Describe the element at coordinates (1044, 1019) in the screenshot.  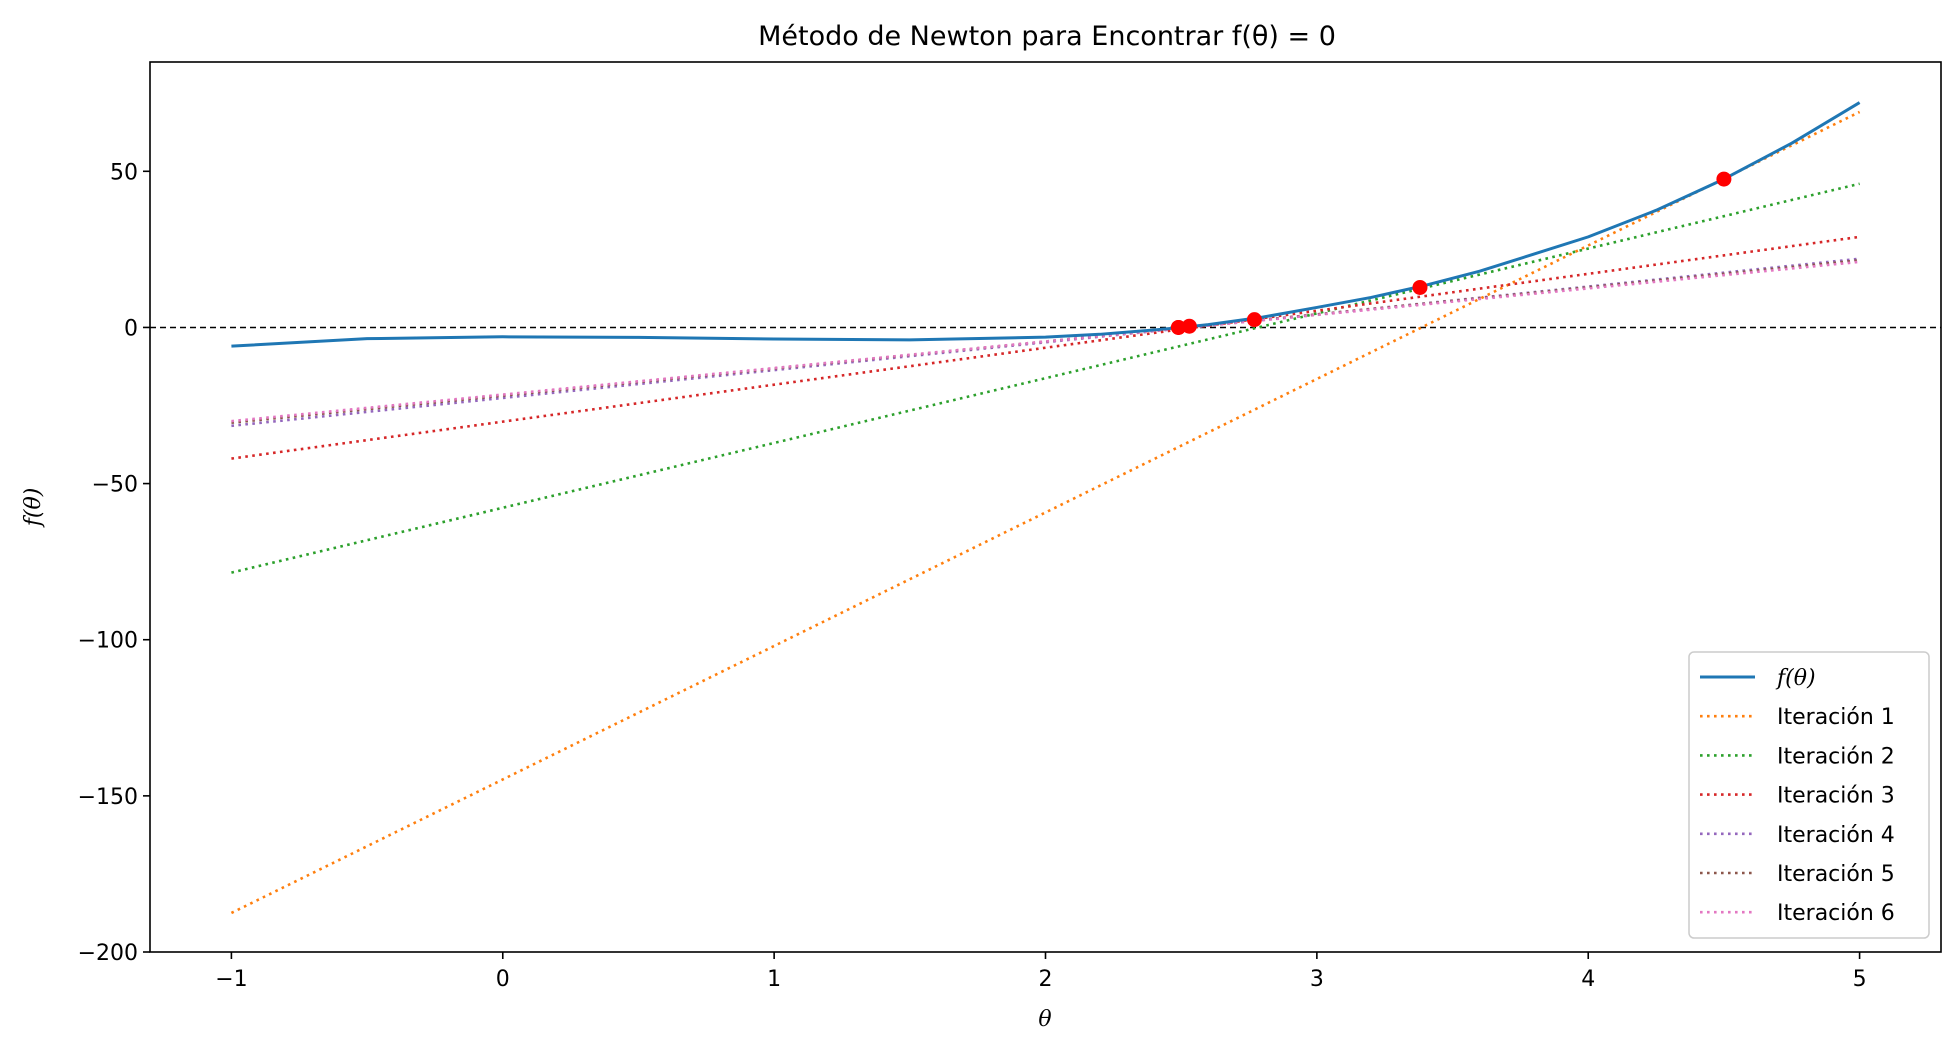
I see `x-axis-label: θ` at that location.